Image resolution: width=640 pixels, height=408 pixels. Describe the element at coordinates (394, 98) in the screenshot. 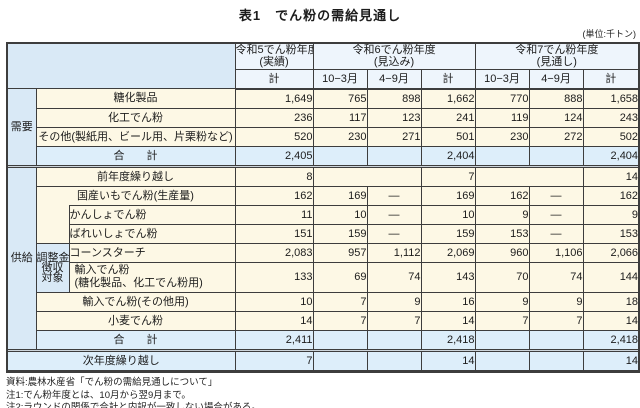

I see `value-cell: 898` at that location.